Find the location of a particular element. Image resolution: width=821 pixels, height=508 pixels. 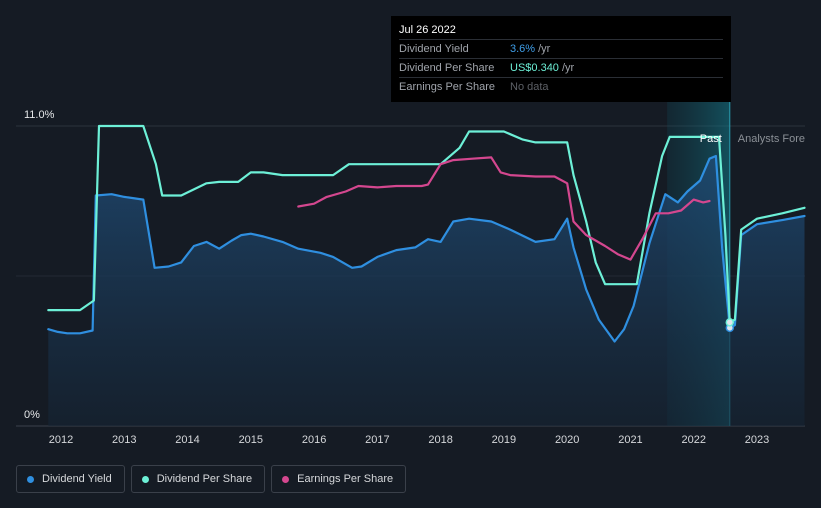

x-tick-label: 2016 is located at coordinates (314, 440).